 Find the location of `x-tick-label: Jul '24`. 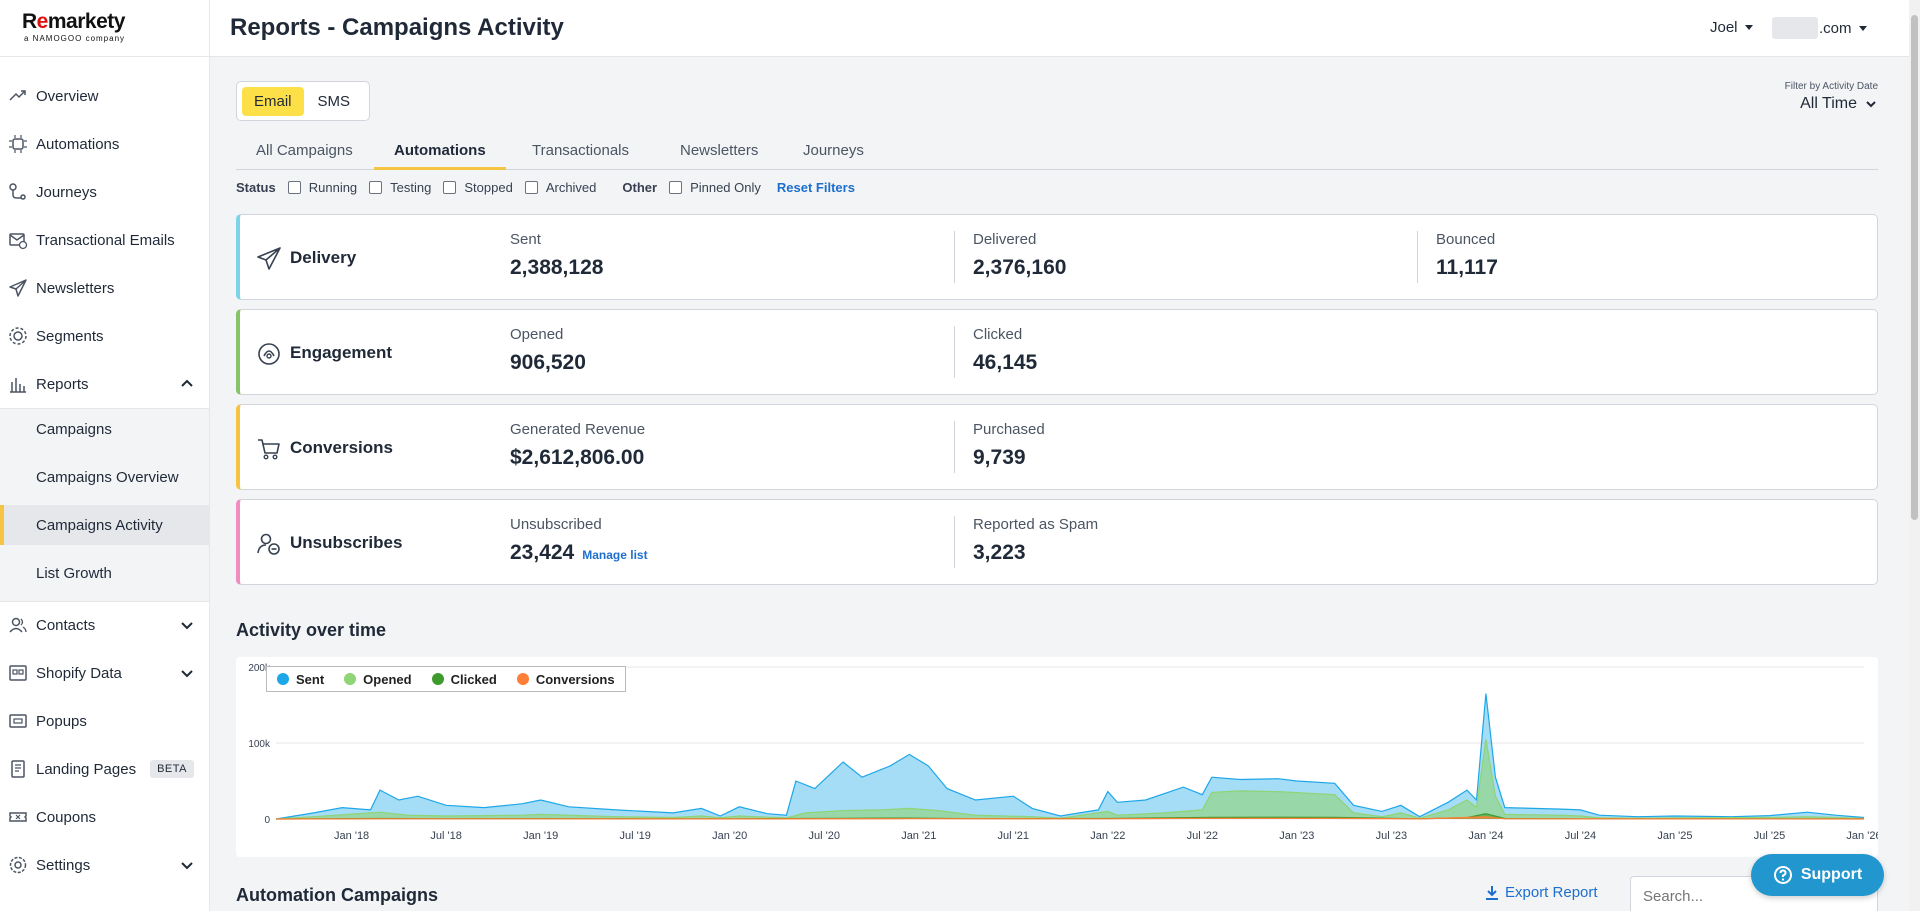

x-tick-label: Jul '24 is located at coordinates (1580, 836).